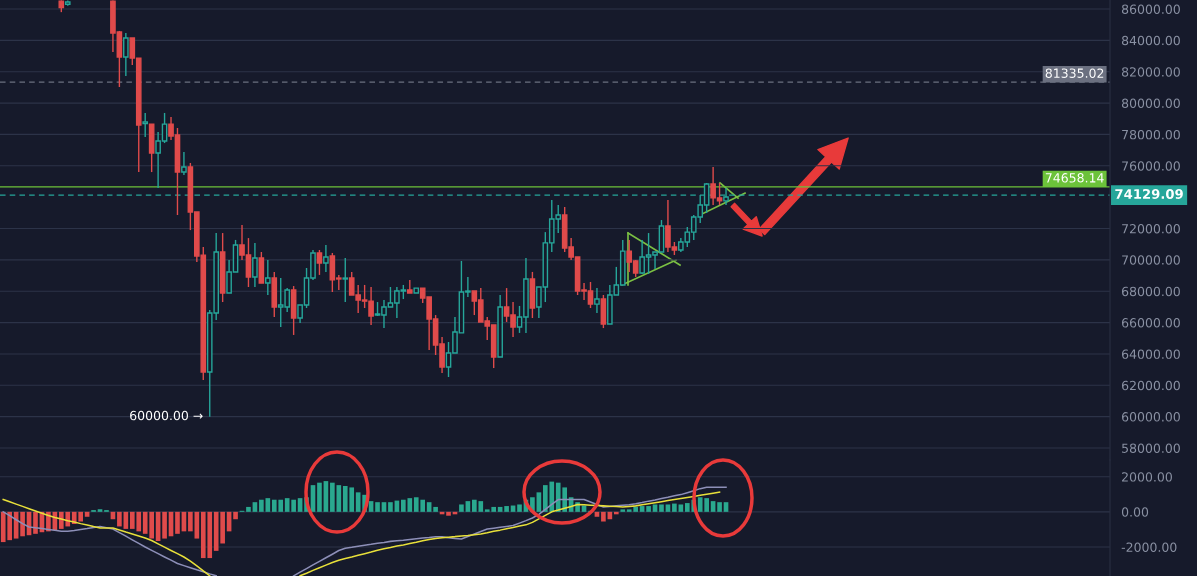  I want to click on y-tick-label: 2000.00, so click(1147, 477).